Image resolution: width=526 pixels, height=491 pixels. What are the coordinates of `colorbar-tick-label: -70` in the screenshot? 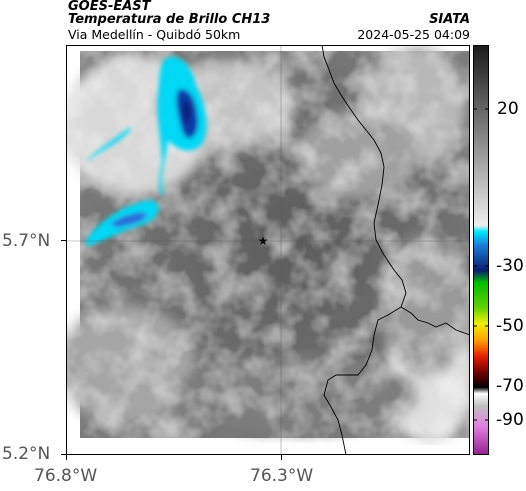 It's located at (510, 386).